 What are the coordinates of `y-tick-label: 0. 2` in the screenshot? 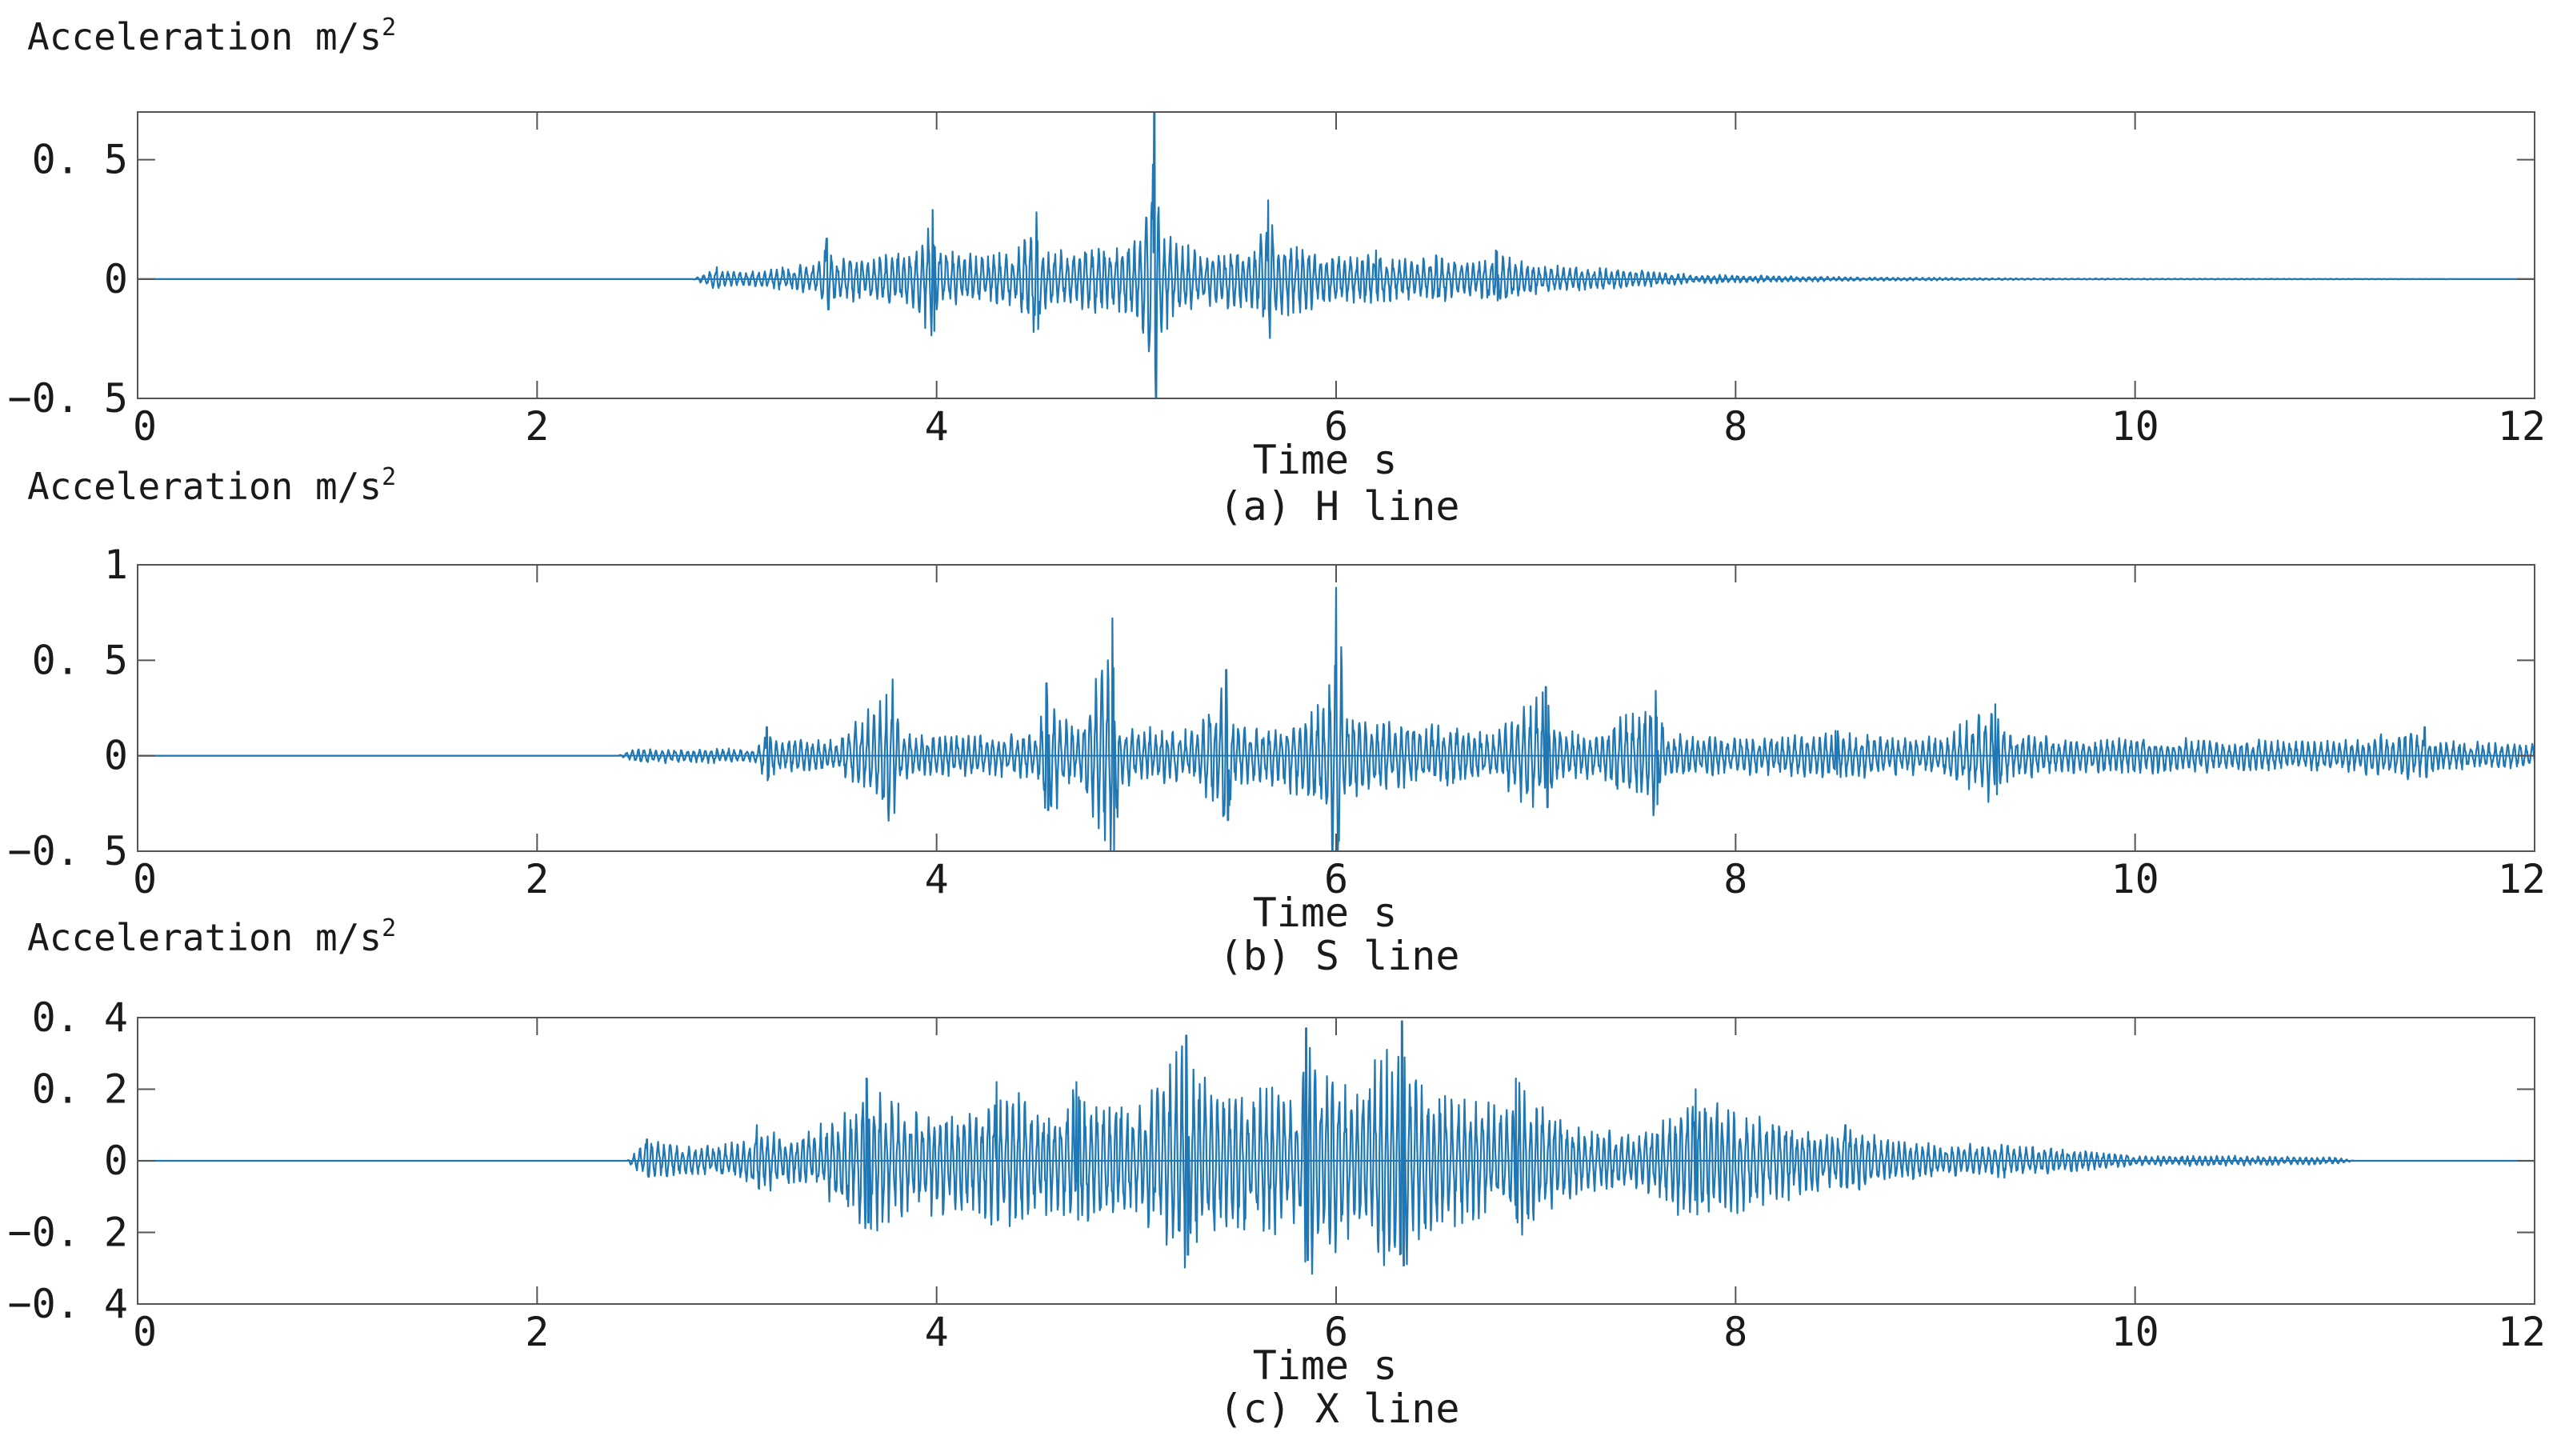 It's located at (80, 1089).